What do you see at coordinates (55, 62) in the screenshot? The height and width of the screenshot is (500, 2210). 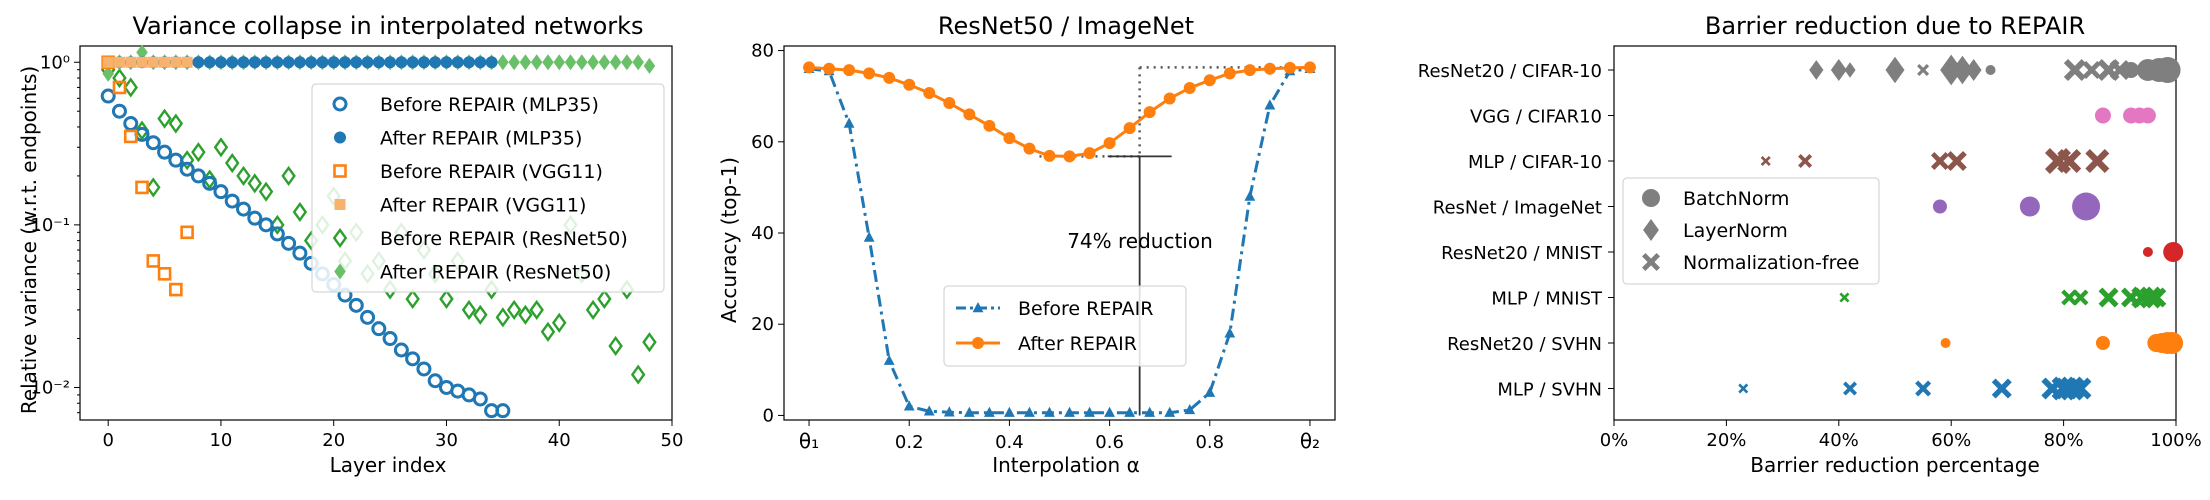 I see `chart1-ytick-label: 10⁰` at bounding box center [55, 62].